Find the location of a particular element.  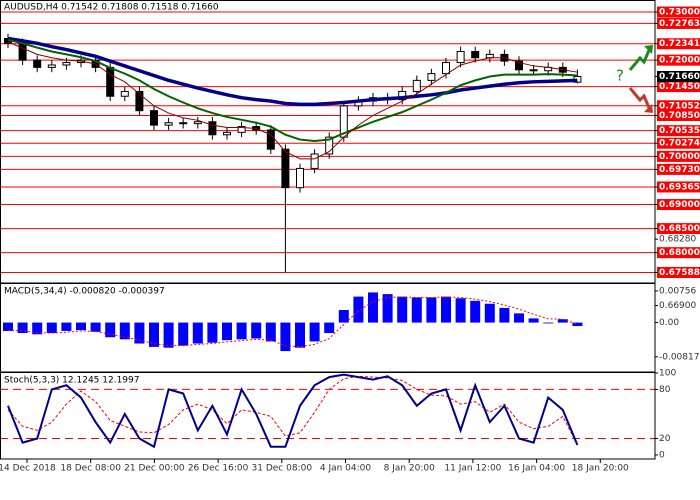

level-label: 0.68500 is located at coordinates (679, 229).